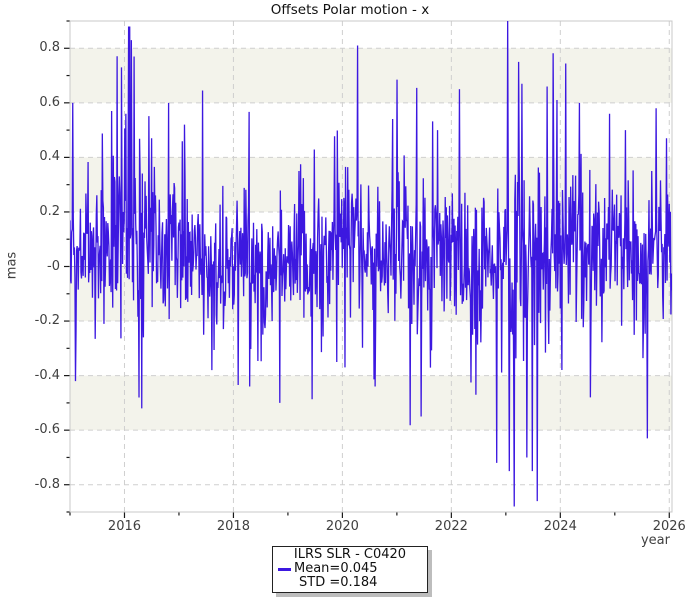 This screenshot has width=700, height=600. What do you see at coordinates (49, 211) in the screenshot?
I see `y-tick-label: 0.2` at bounding box center [49, 211].